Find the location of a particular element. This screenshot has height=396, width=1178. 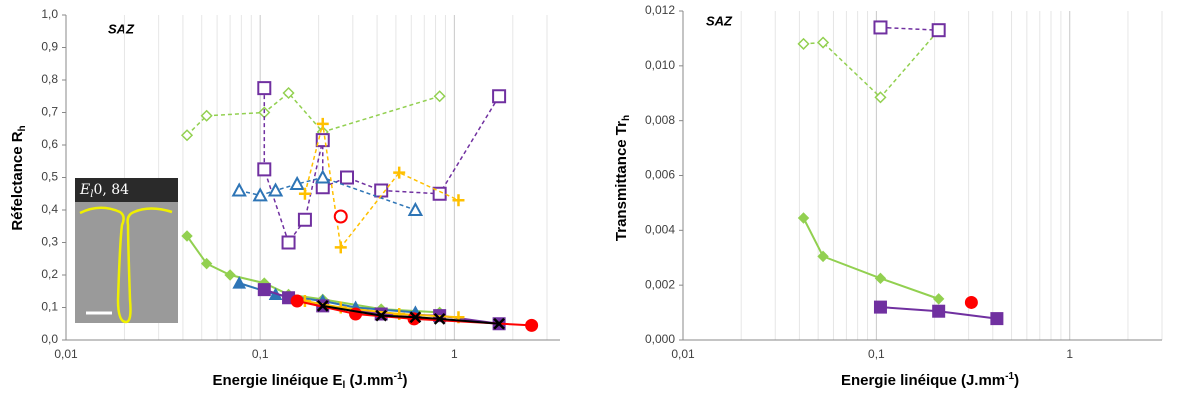

inset-label-value: 0, 84 is located at coordinates (111, 190).